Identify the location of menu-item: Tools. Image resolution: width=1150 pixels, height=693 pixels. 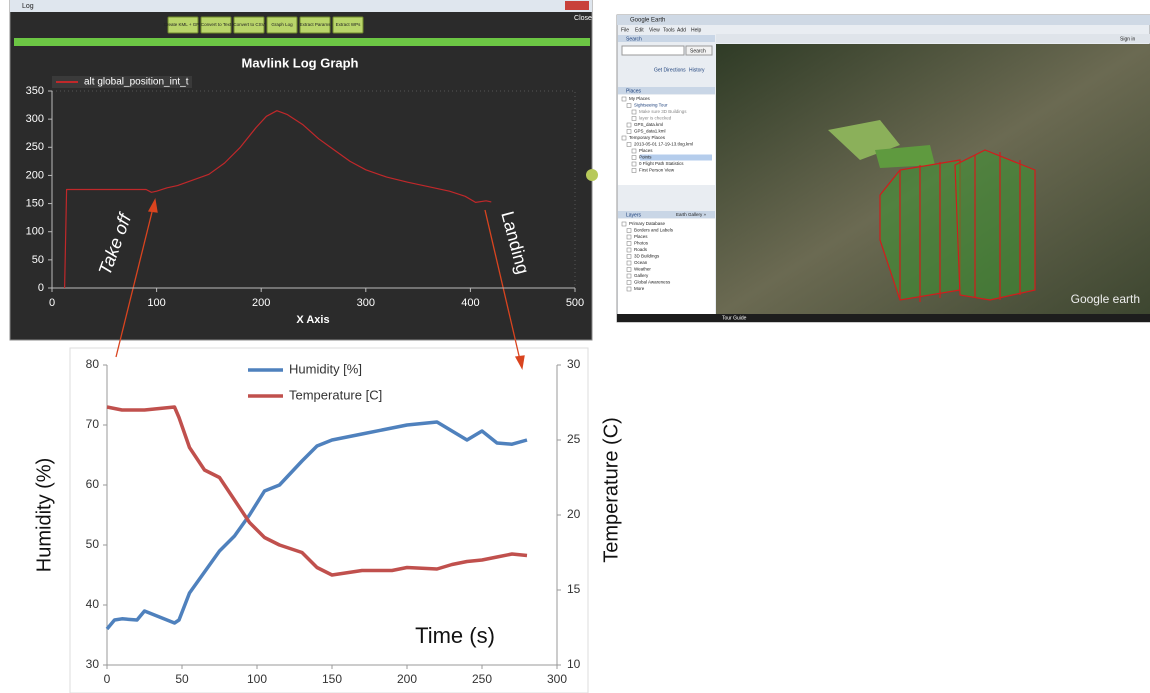
(669, 30).